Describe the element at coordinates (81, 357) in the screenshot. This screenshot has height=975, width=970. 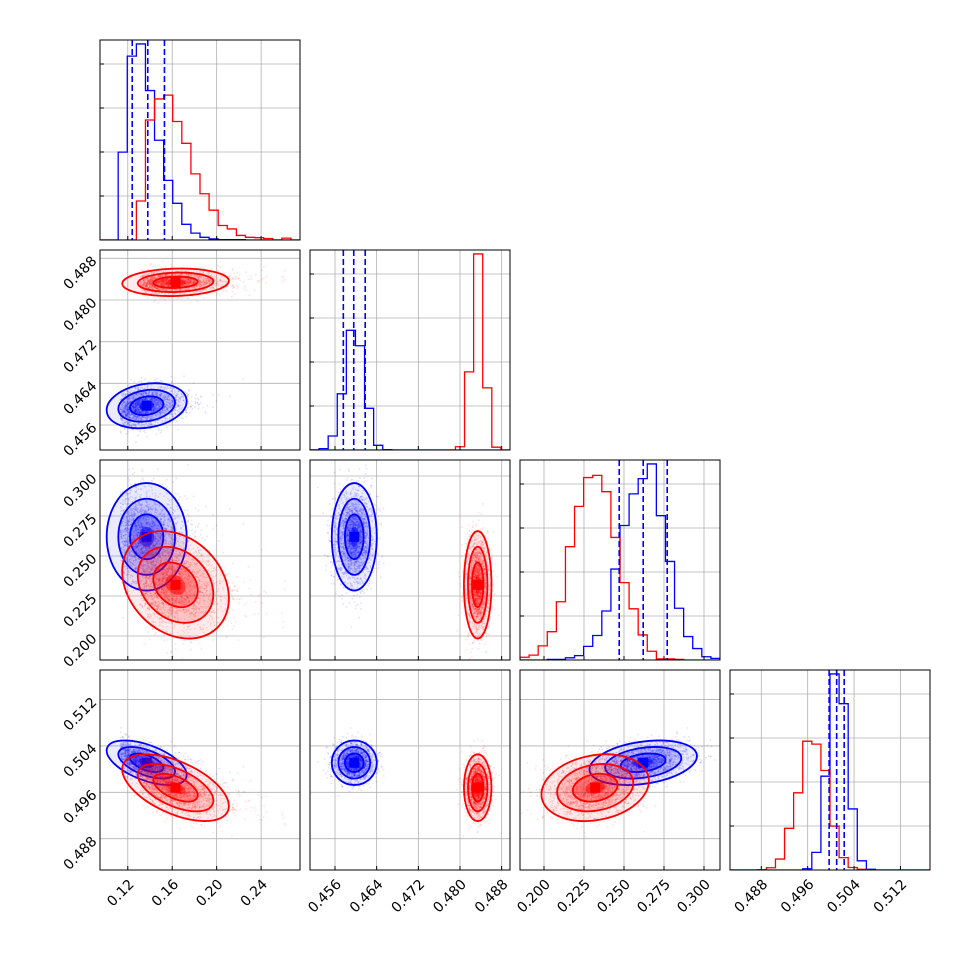
I see `y-tick-label: 0.472` at that location.